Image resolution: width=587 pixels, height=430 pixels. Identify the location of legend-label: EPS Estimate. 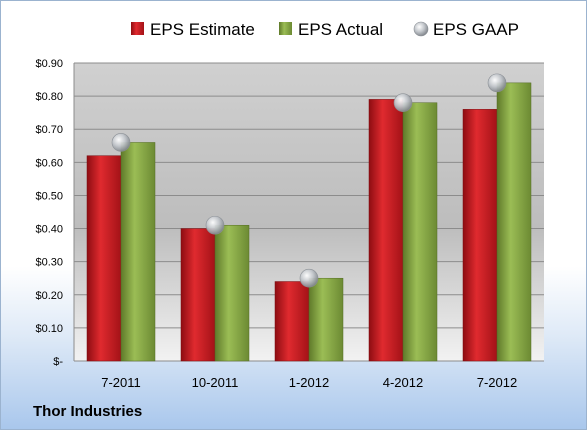
(202, 29).